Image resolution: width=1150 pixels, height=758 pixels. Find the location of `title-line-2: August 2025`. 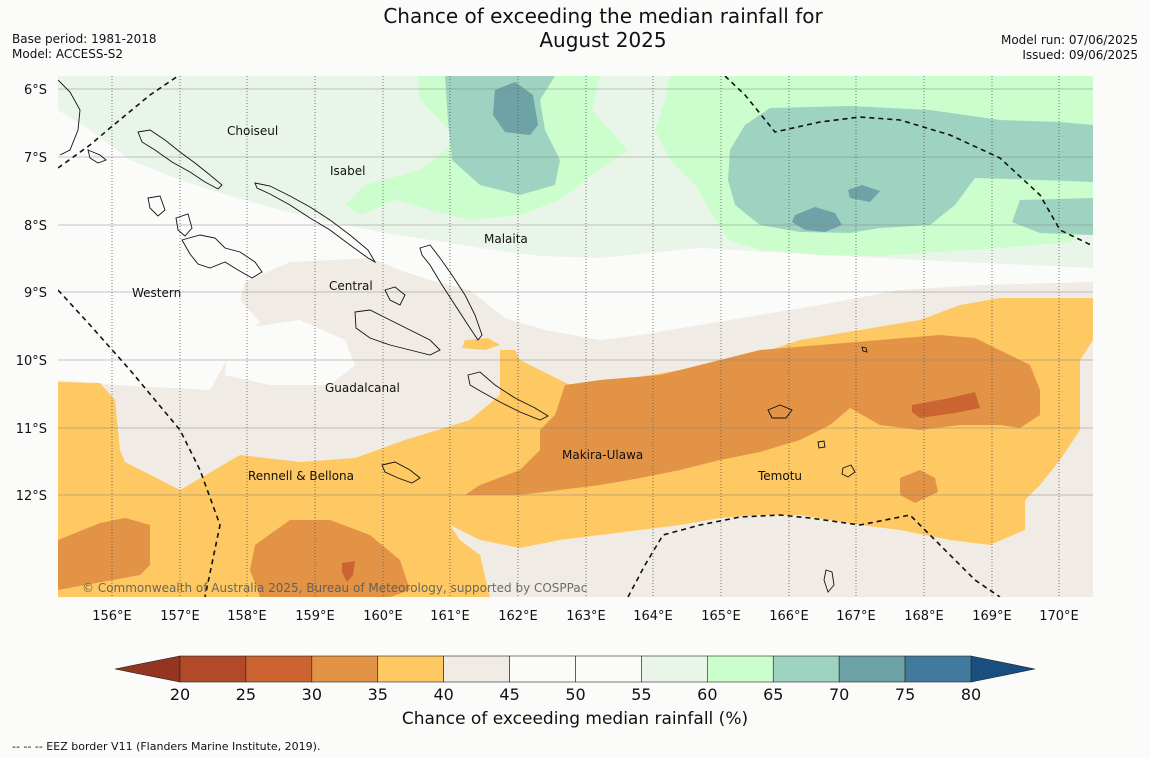

title-line-2: August 2025 is located at coordinates (603, 40).